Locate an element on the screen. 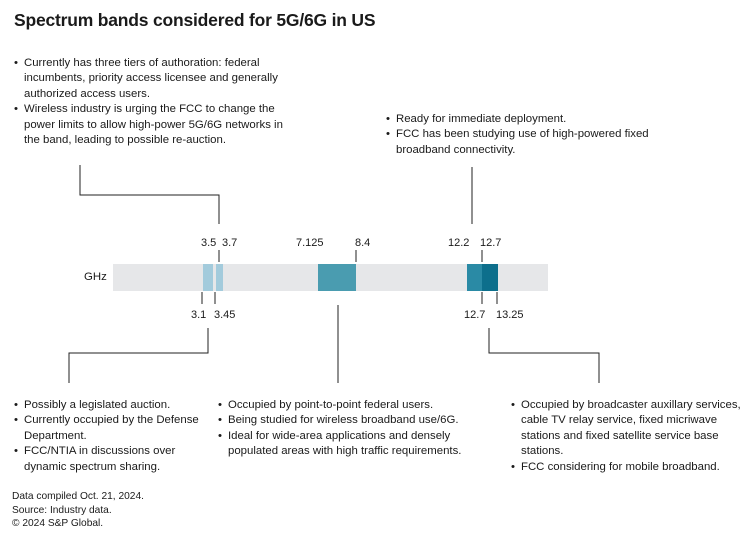  note-item: Possibly a legislated auction. is located at coordinates (106, 406).